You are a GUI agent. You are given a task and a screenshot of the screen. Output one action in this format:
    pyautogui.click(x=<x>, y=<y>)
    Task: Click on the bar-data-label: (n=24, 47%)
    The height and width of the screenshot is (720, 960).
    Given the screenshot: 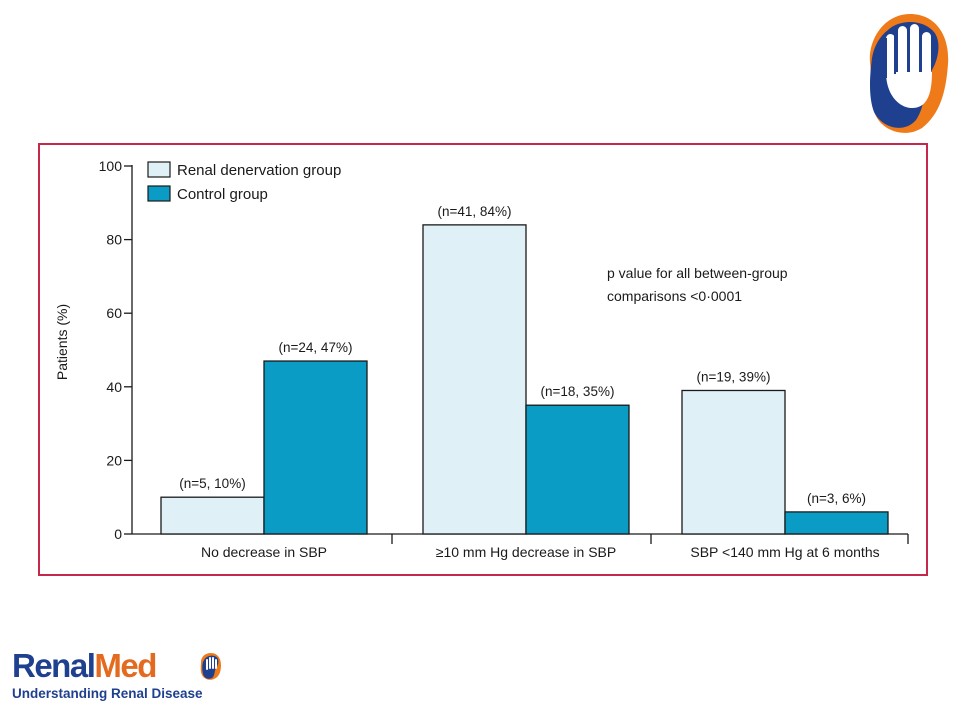 What is the action you would take?
    pyautogui.click(x=316, y=347)
    